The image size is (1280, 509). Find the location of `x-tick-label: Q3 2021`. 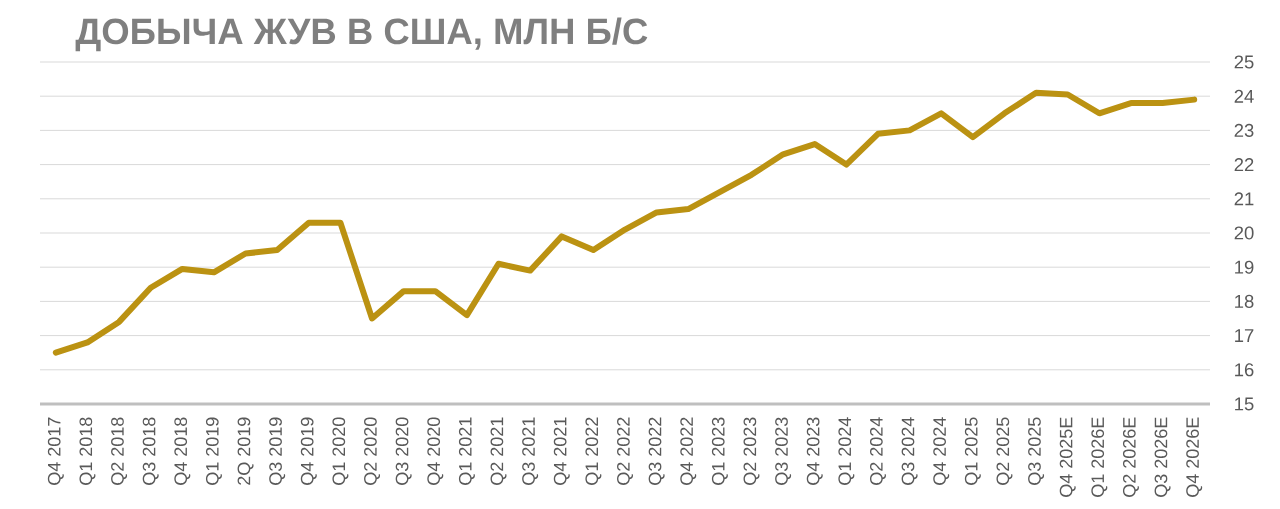

x-tick-label: Q3 2021 is located at coordinates (530, 451).